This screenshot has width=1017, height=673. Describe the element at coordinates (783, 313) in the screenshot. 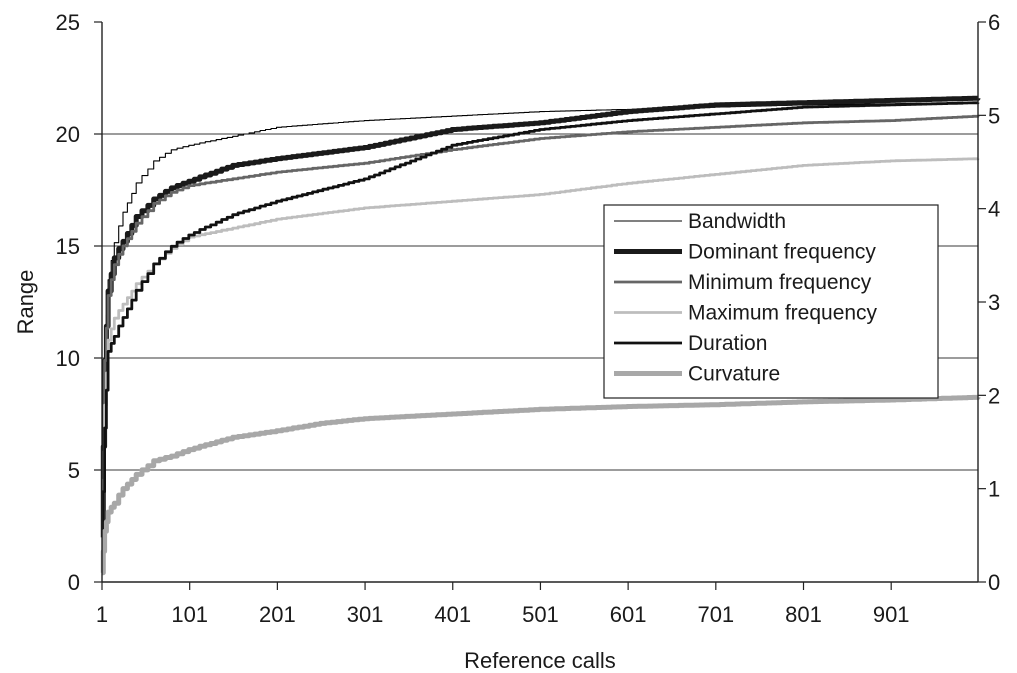

I see `legend-label: Maximum frequency` at that location.